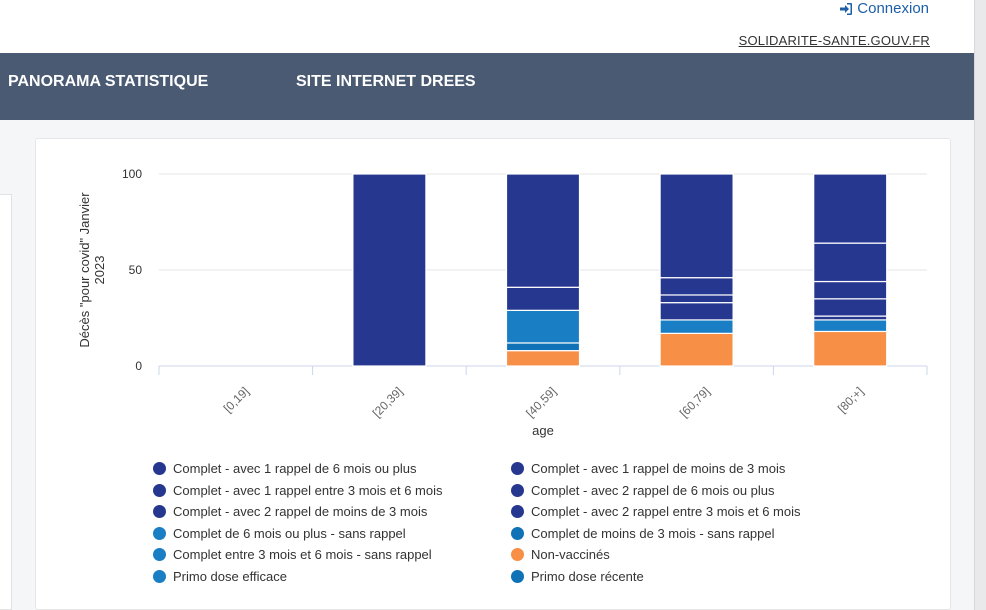 This screenshot has width=986, height=610. I want to click on x-tick-label: [20,39], so click(388, 402).